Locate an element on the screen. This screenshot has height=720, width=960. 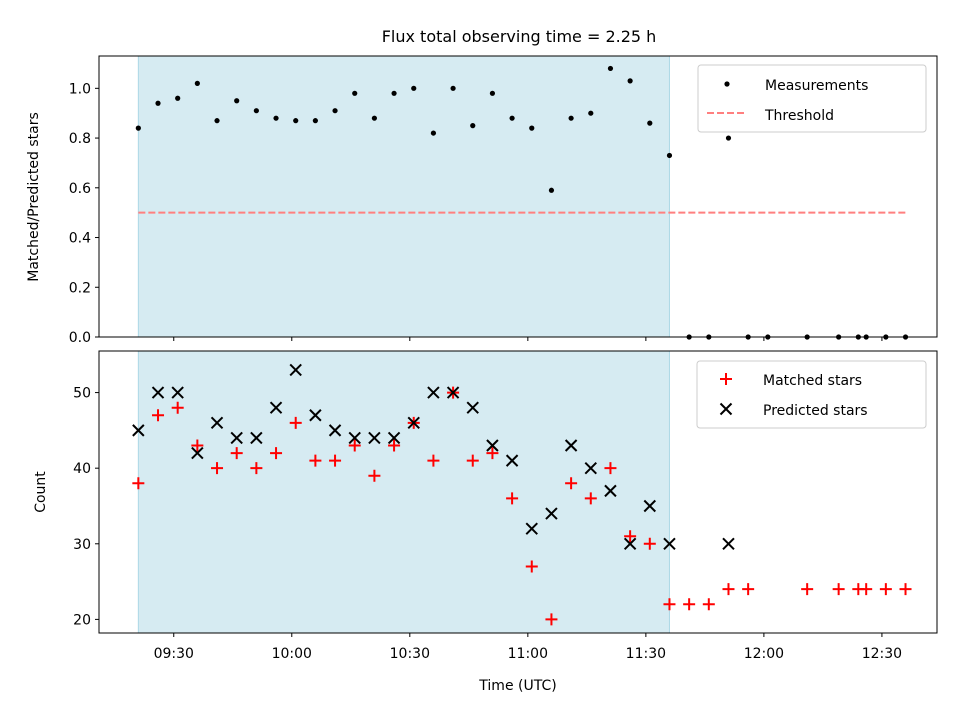
count-legend-box is located at coordinates (811, 394).